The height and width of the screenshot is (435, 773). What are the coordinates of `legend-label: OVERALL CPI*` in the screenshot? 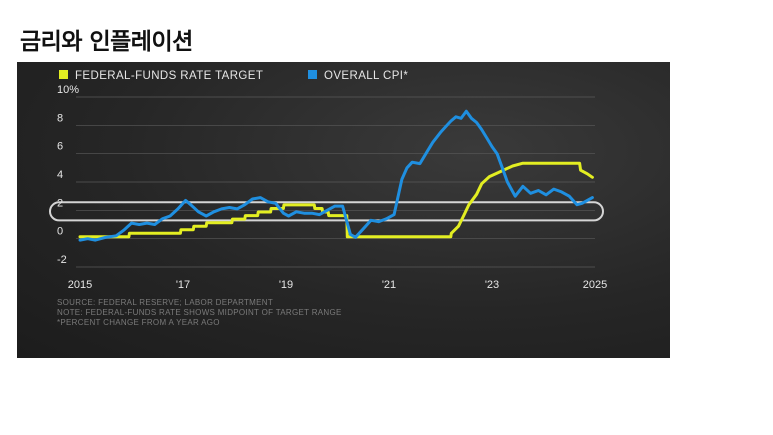 It's located at (366, 76).